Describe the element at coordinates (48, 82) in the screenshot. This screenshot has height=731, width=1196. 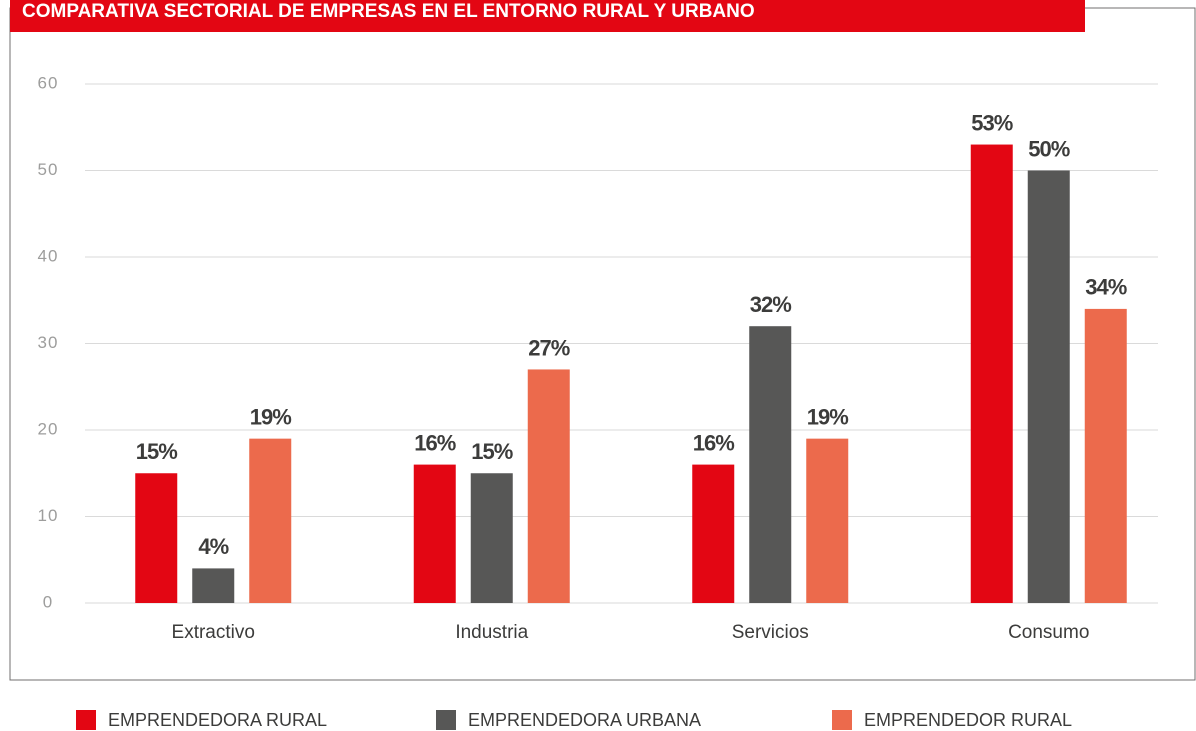
I see `y-tick-label: 60` at that location.